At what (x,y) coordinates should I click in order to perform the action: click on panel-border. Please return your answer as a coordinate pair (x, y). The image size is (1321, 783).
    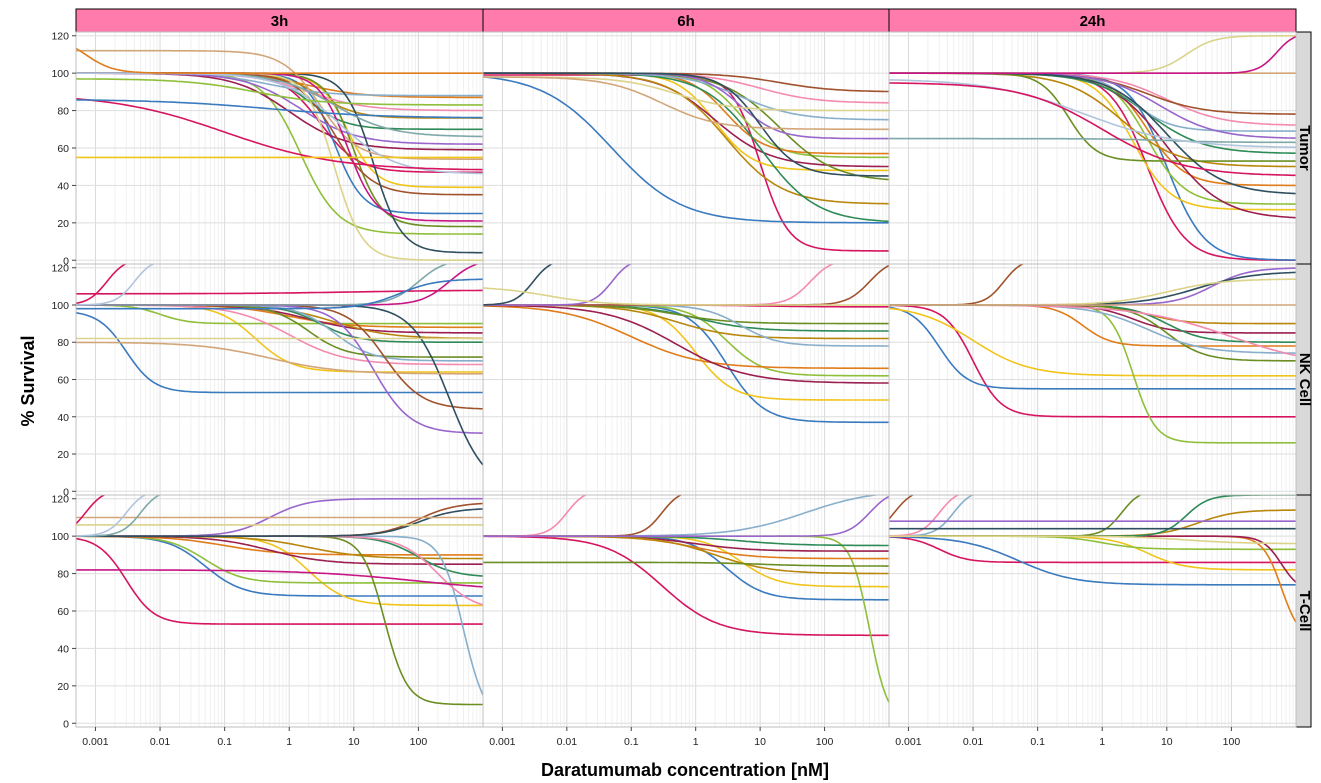
    Looking at the image, I should click on (1092, 611).